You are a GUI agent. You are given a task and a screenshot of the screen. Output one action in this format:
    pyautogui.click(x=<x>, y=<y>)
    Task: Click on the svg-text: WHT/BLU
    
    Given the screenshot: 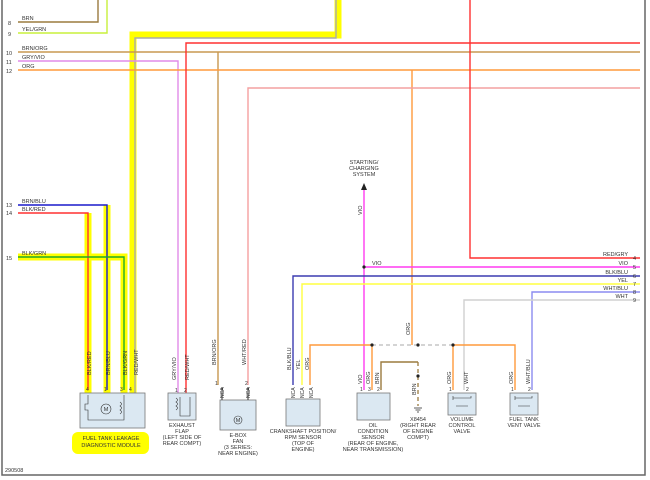 What is the action you would take?
    pyautogui.click(x=615, y=289)
    